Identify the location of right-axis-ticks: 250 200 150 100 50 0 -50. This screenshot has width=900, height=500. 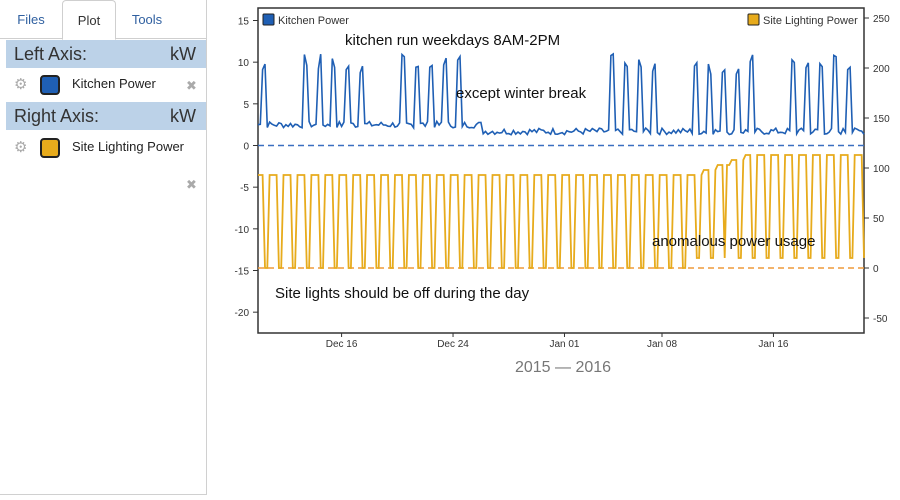
(877, 169).